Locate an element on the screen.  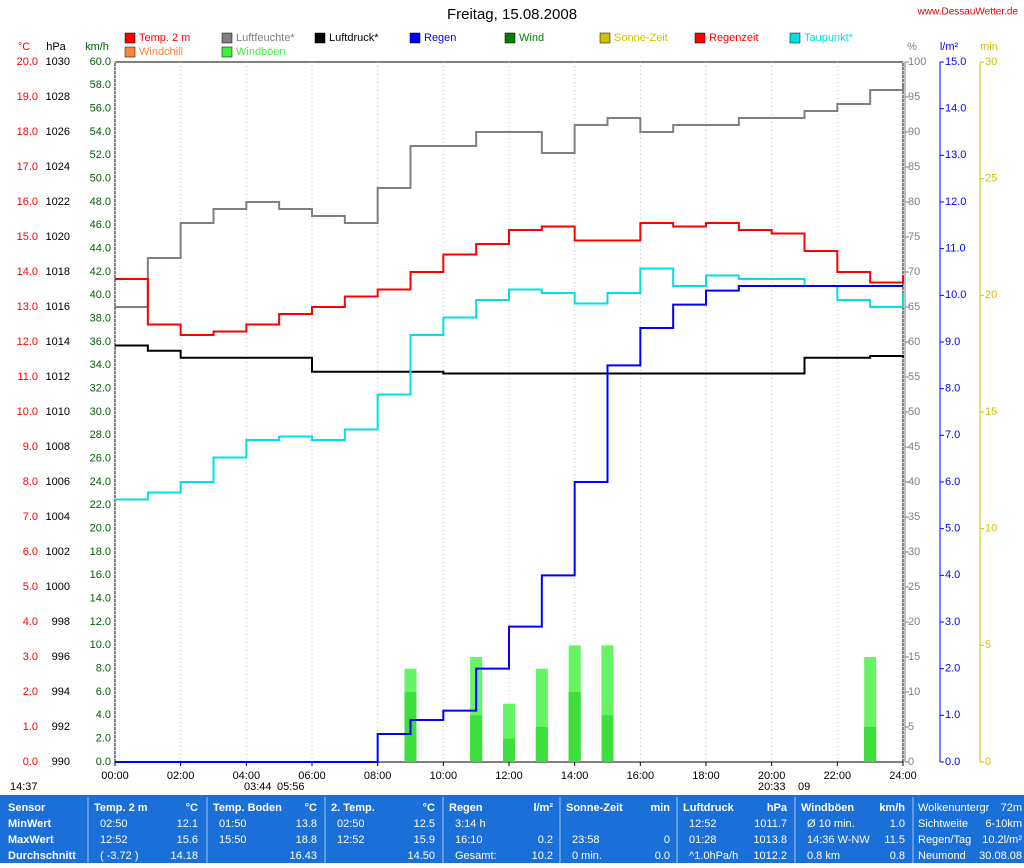
sensor-label: MaxWert is located at coordinates (31, 840).